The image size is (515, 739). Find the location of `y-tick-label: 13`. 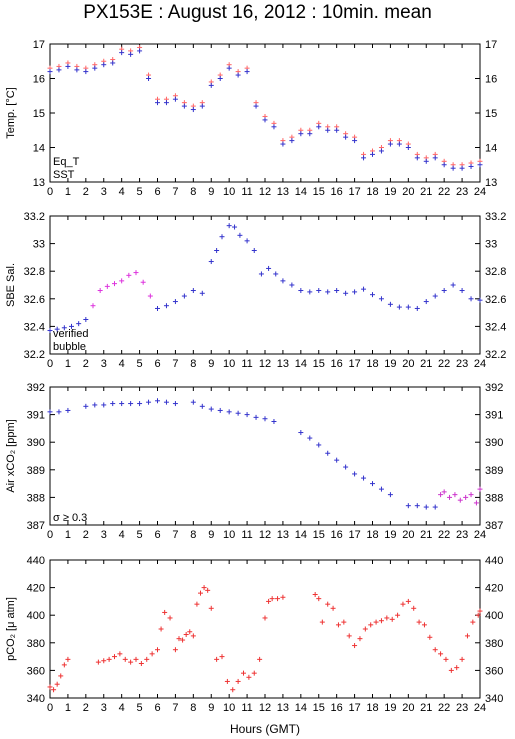

y-tick-label: 13 is located at coordinates (39, 183).